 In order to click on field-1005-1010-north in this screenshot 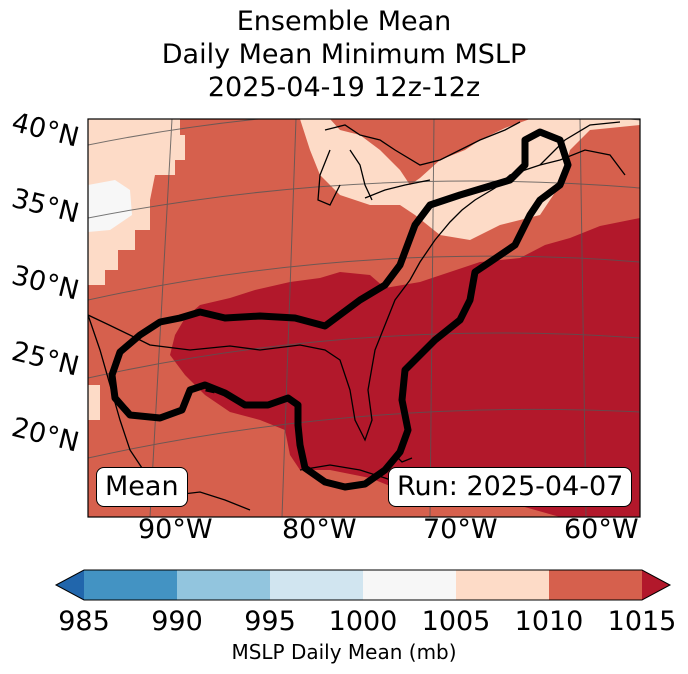, I will do `click(136, 202)`.